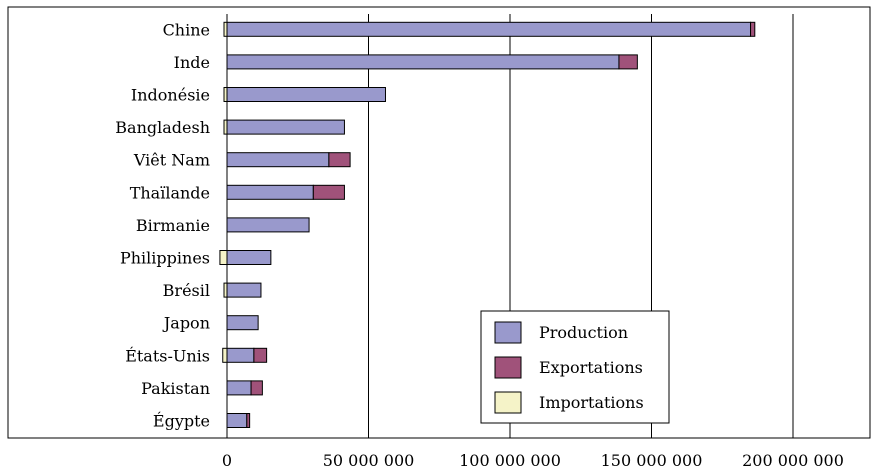 The width and height of the screenshot is (873, 475). I want to click on category-label: États-Unis, so click(167, 355).